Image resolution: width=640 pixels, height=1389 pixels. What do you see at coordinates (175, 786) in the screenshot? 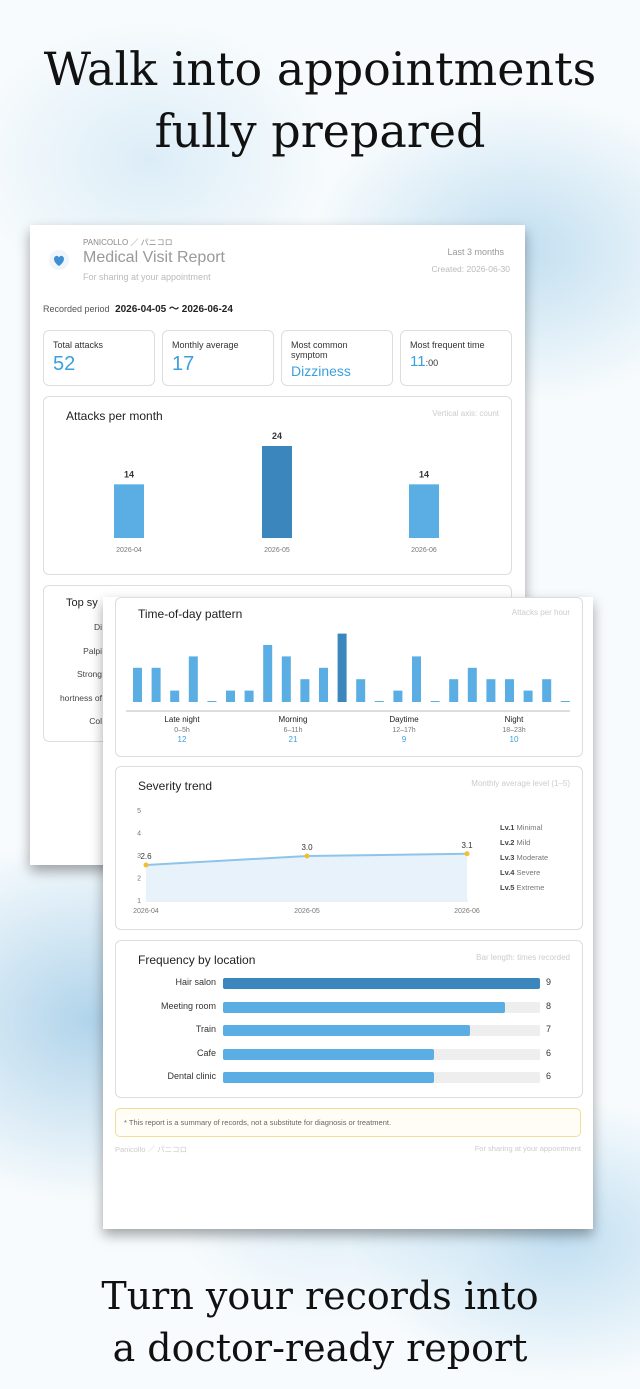
I see `severity-title: Severity trend` at bounding box center [175, 786].